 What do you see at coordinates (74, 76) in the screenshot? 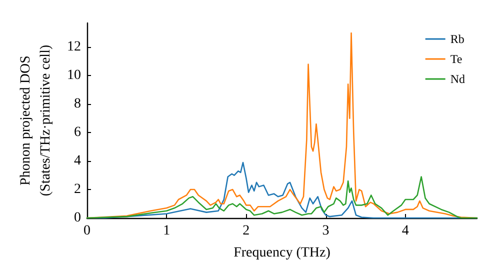
I see `y-tick-label: 10` at bounding box center [74, 76].